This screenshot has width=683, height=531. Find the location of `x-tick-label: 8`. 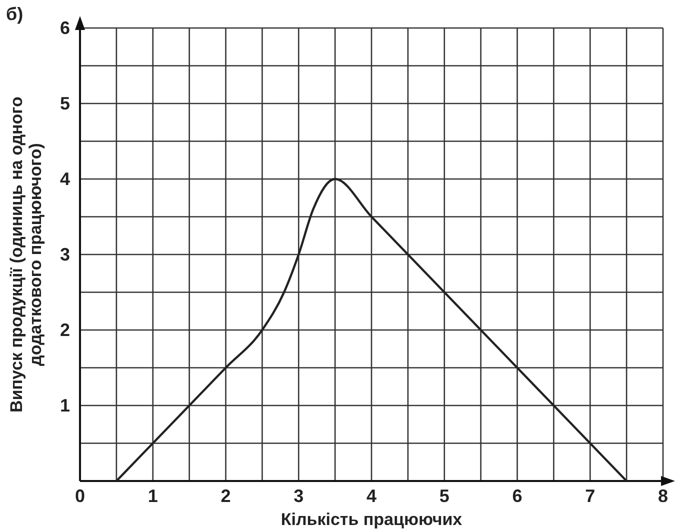

x-tick-label: 8 is located at coordinates (663, 496).